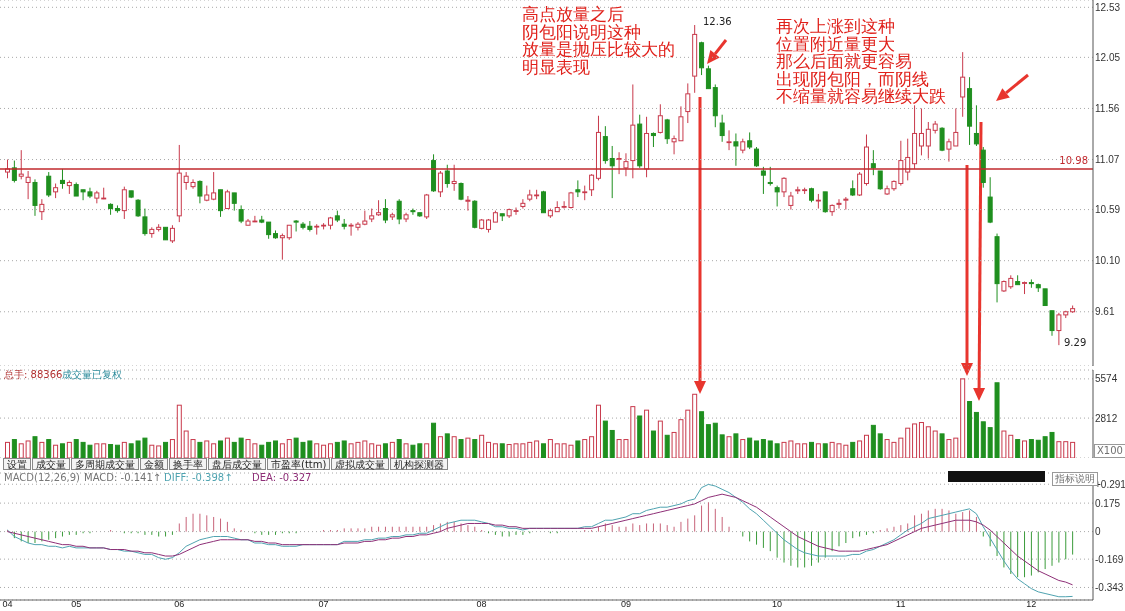  I want to click on annotation: DEA: -0.327, so click(282, 478).